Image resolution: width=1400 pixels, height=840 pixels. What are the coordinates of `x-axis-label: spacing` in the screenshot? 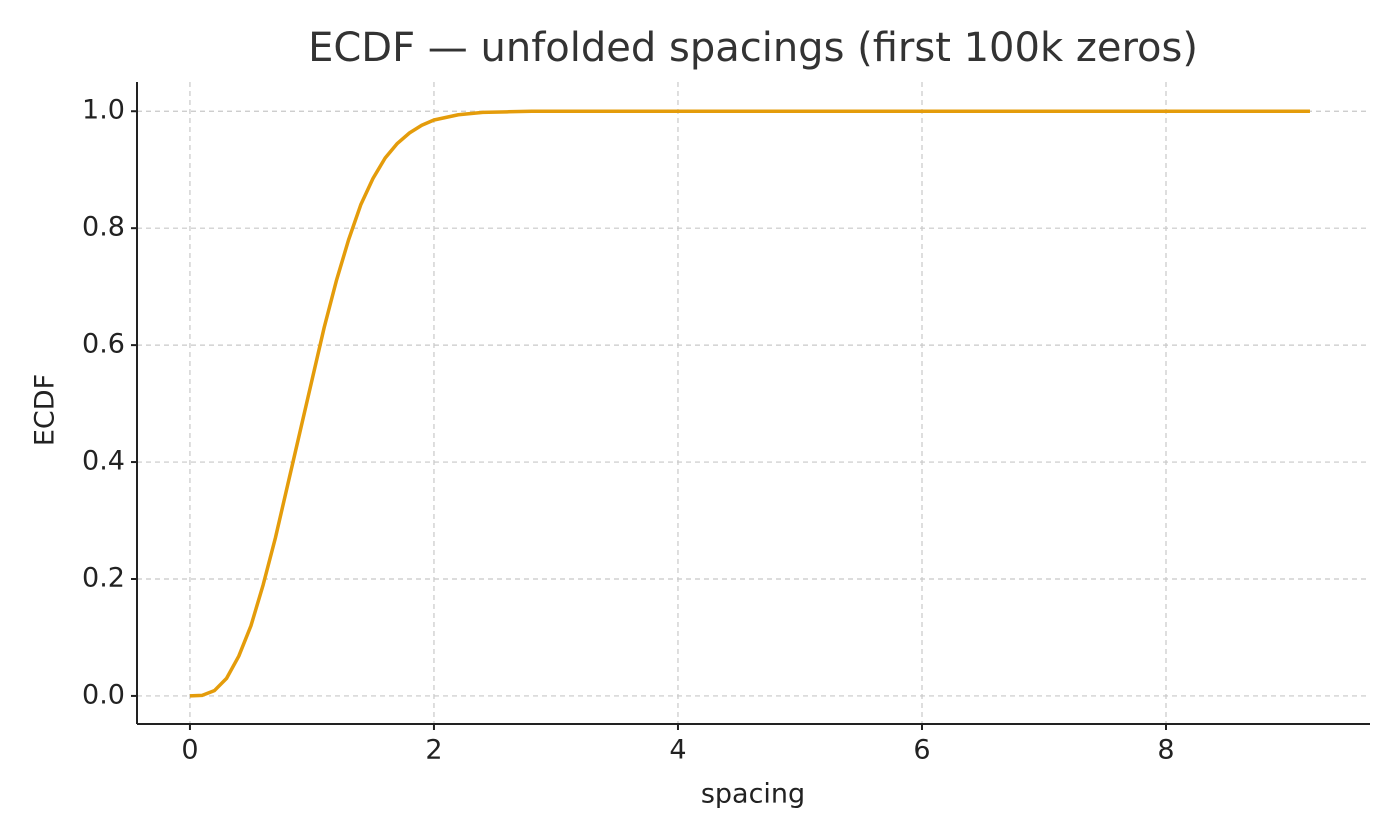 It's located at (753, 794).